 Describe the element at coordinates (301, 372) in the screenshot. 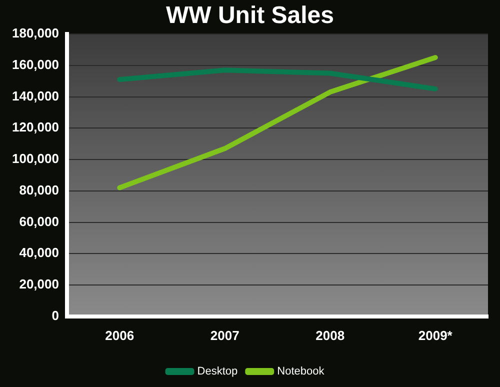

I see `legend-label: Notebook` at that location.